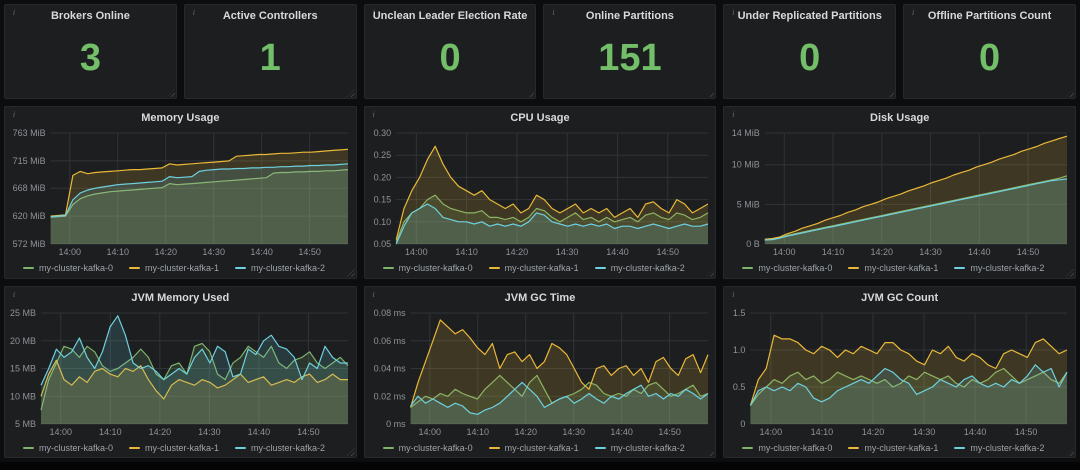 This screenshot has width=1080, height=470. What do you see at coordinates (382, 155) in the screenshot?
I see `y-axis-tick-label: 0.25` at bounding box center [382, 155].